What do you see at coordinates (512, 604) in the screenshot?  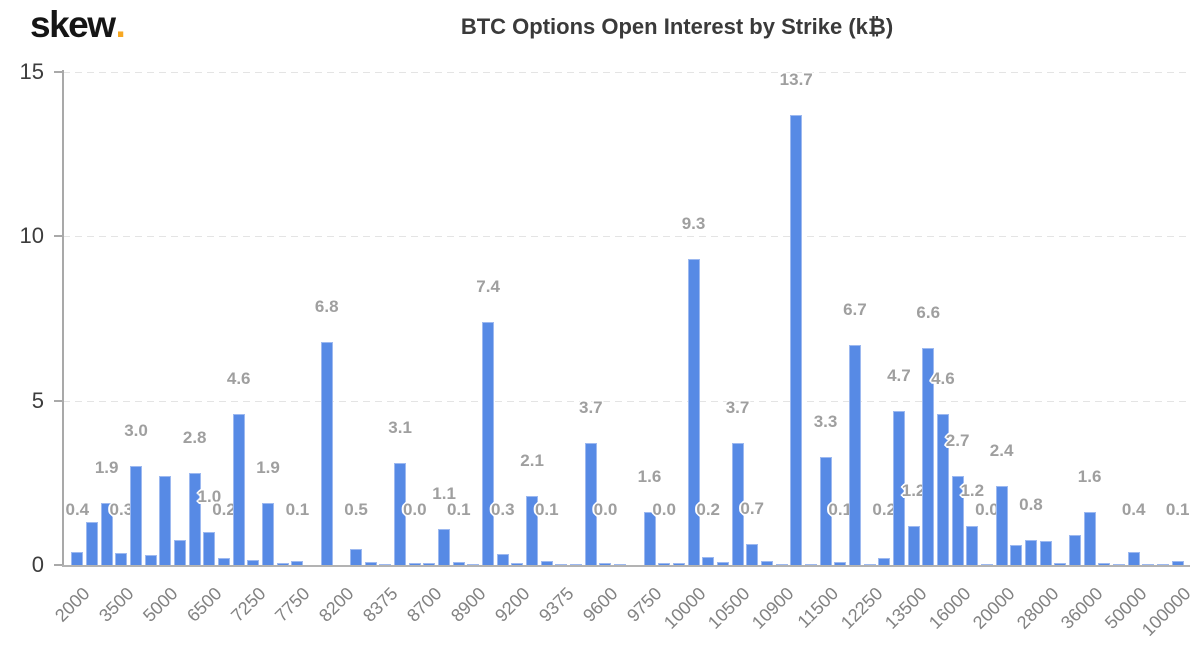 I see `x-axis-label: 9200` at bounding box center [512, 604].